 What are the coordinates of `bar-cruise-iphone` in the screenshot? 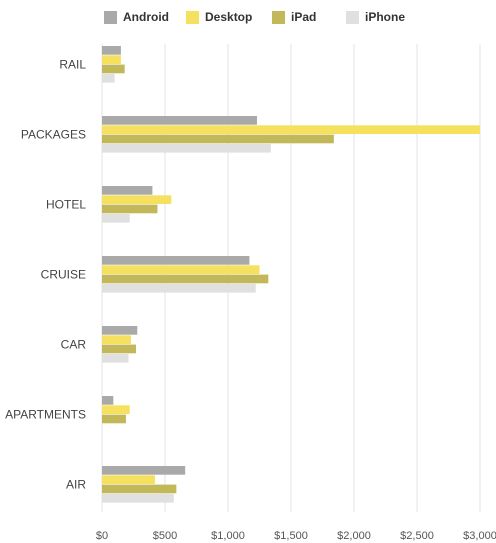 It's located at (179, 288).